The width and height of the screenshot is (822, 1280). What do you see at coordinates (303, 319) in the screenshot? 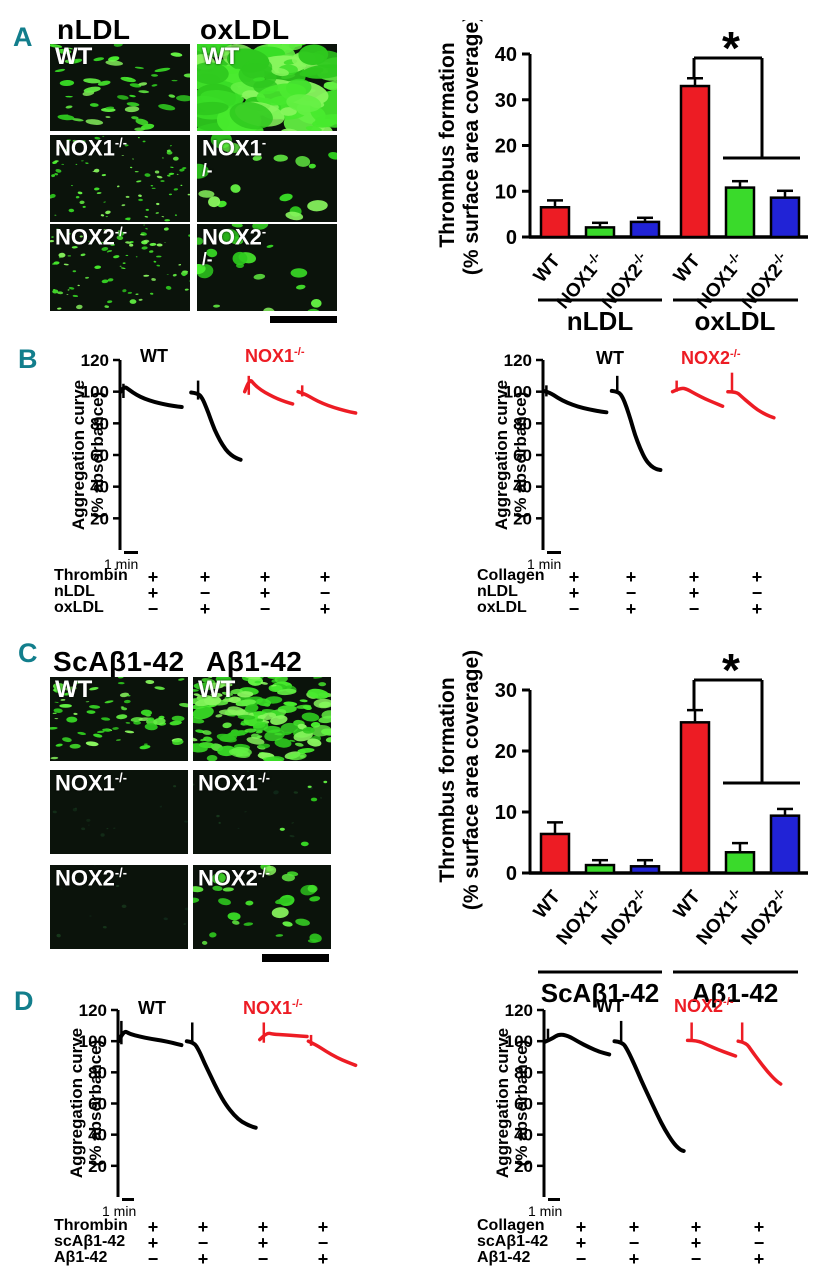
I see `scale-bar` at bounding box center [303, 319].